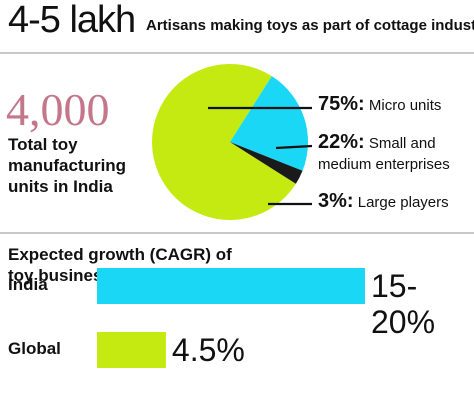 This screenshot has height=401, width=474. What do you see at coordinates (28, 284) in the screenshot?
I see `bar-label-india: India` at bounding box center [28, 284].